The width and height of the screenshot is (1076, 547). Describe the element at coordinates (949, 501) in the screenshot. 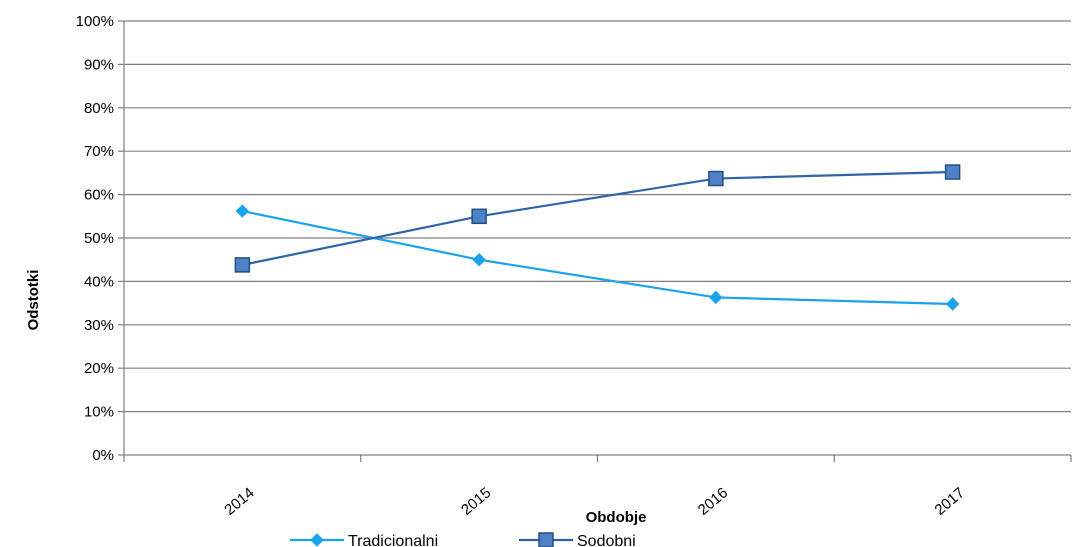

I see `x-tick-label: 2017` at that location.